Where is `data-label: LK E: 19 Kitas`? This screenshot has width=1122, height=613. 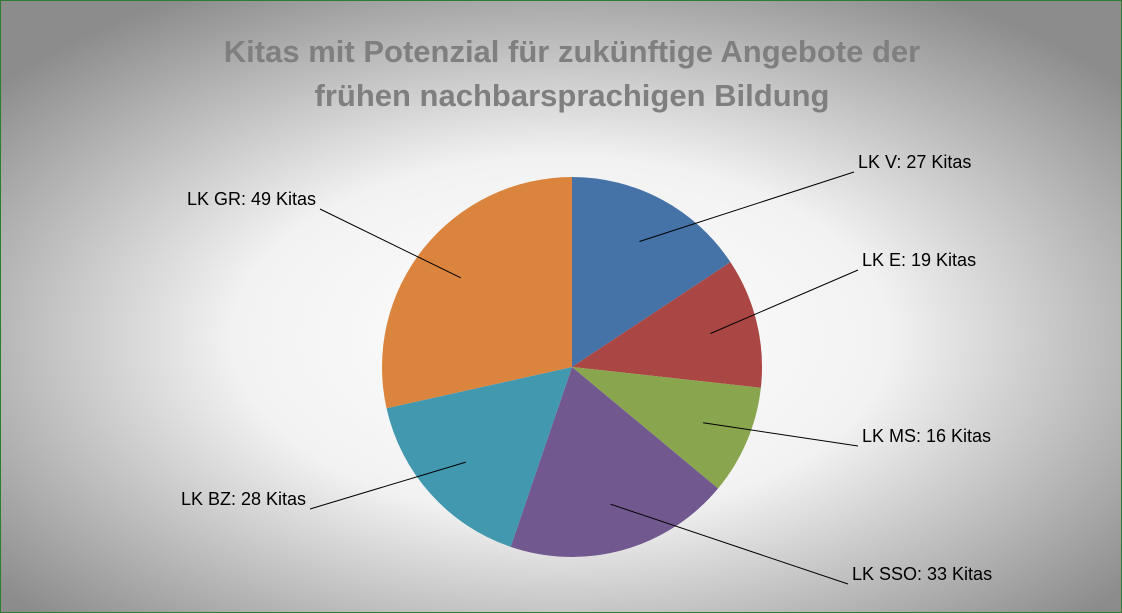
data-label: LK E: 19 Kitas is located at coordinates (919, 260).